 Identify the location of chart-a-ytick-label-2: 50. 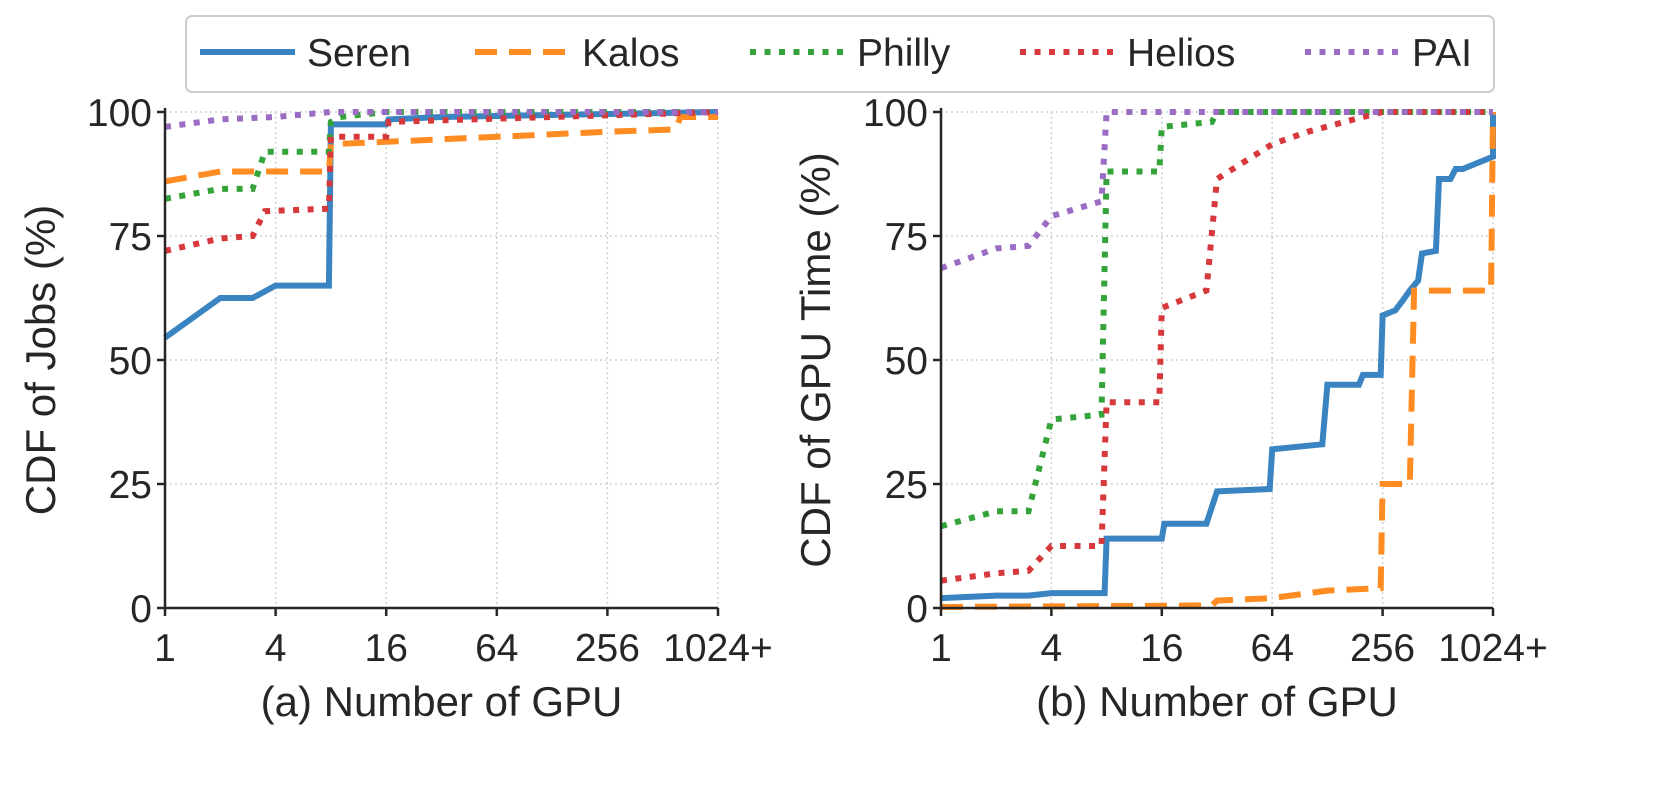
(130, 361).